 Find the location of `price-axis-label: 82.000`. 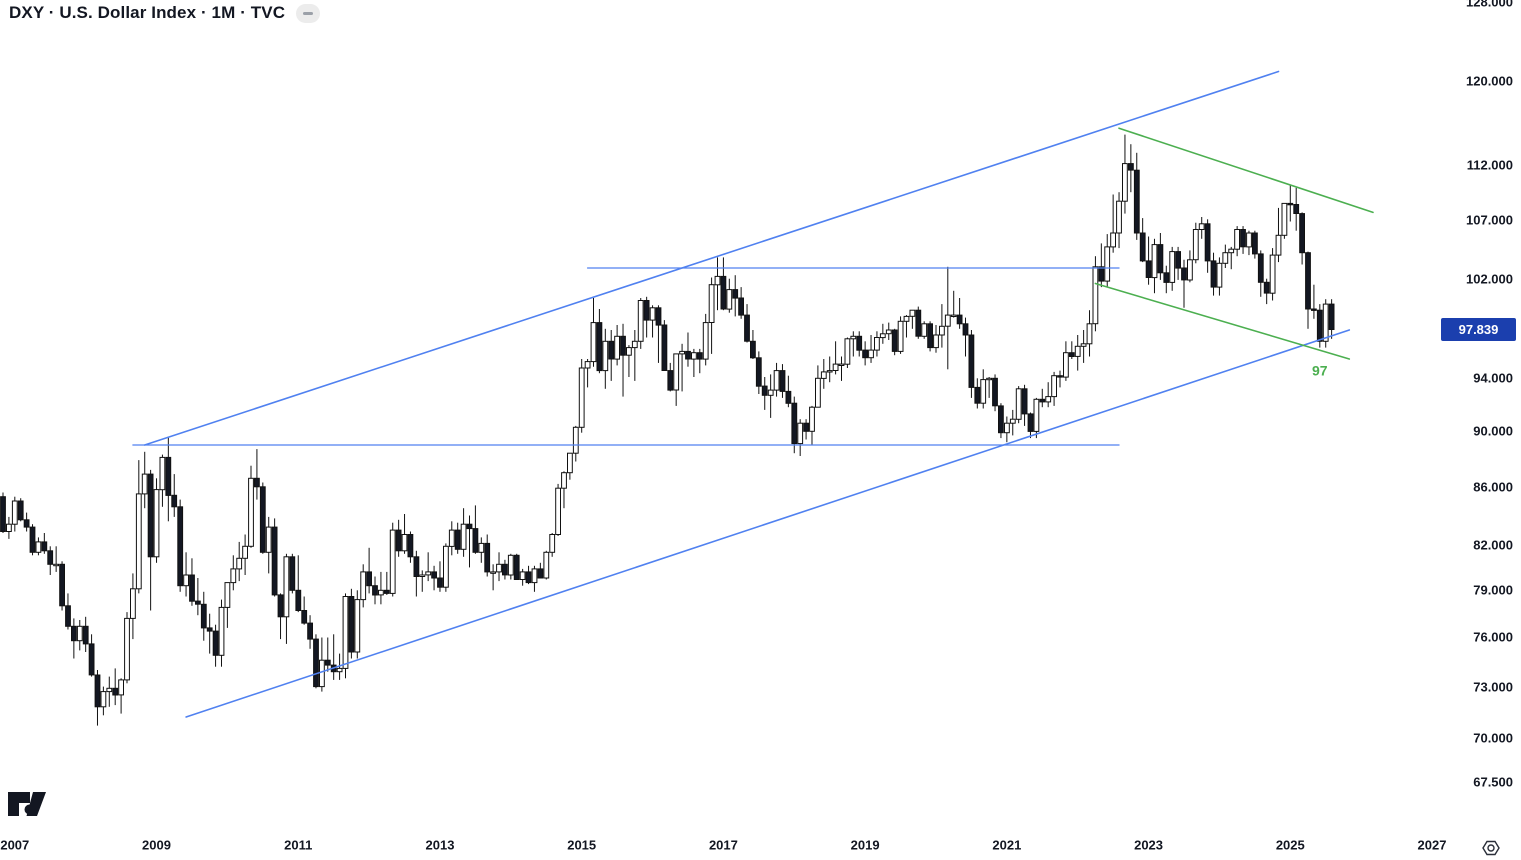

price-axis-label: 82.000 is located at coordinates (1493, 545).